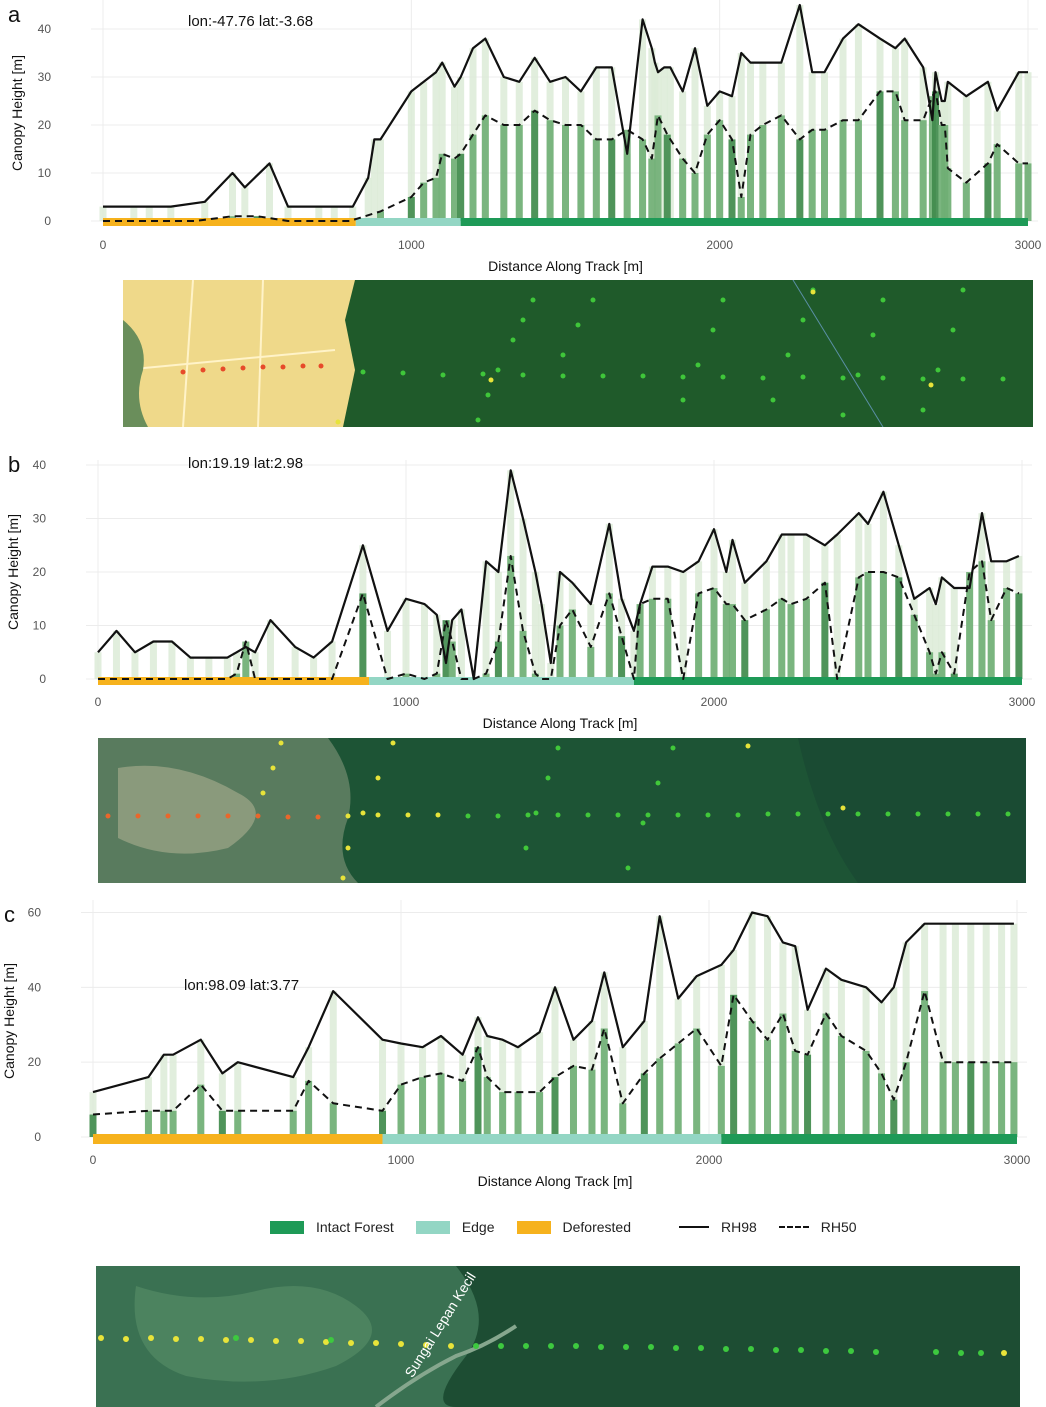  I want to click on legend-rh98: RH98, so click(718, 1227).